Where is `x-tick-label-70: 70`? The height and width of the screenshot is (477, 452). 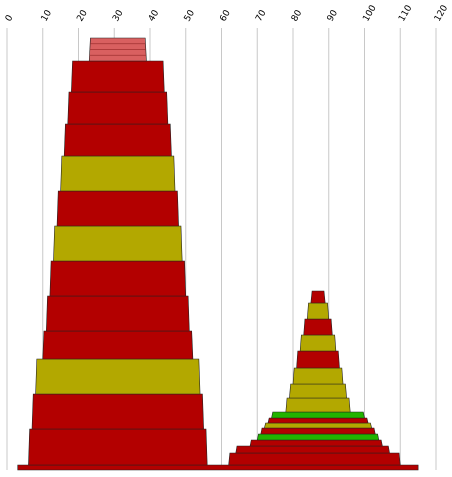 x-tick-label-70: 70 is located at coordinates (261, 15).